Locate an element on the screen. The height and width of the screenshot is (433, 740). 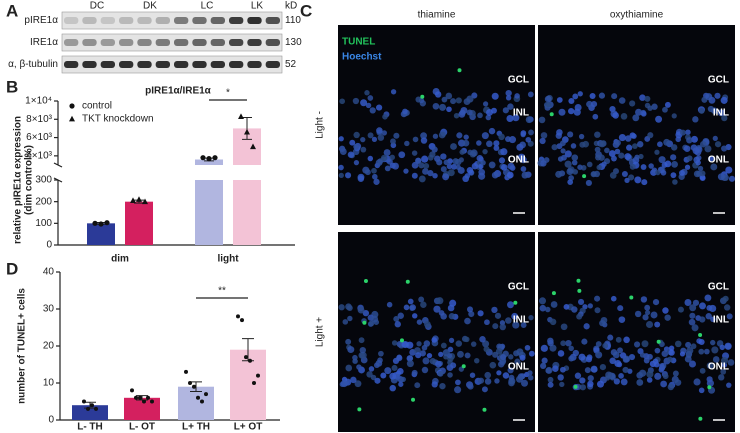
y-tick-label: 0 is located at coordinates (49, 245).